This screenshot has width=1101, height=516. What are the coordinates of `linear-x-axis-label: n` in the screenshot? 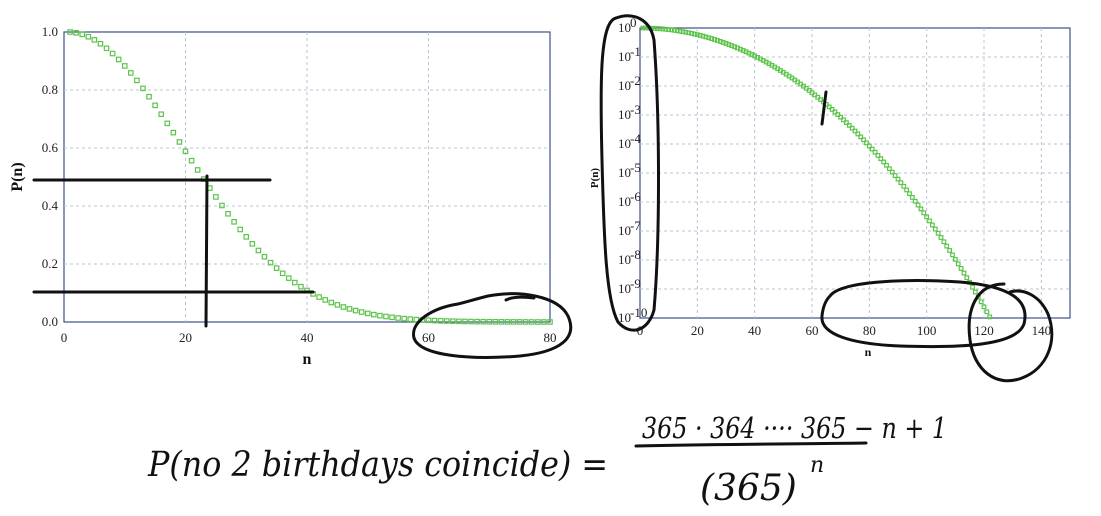 It's located at (307, 359).